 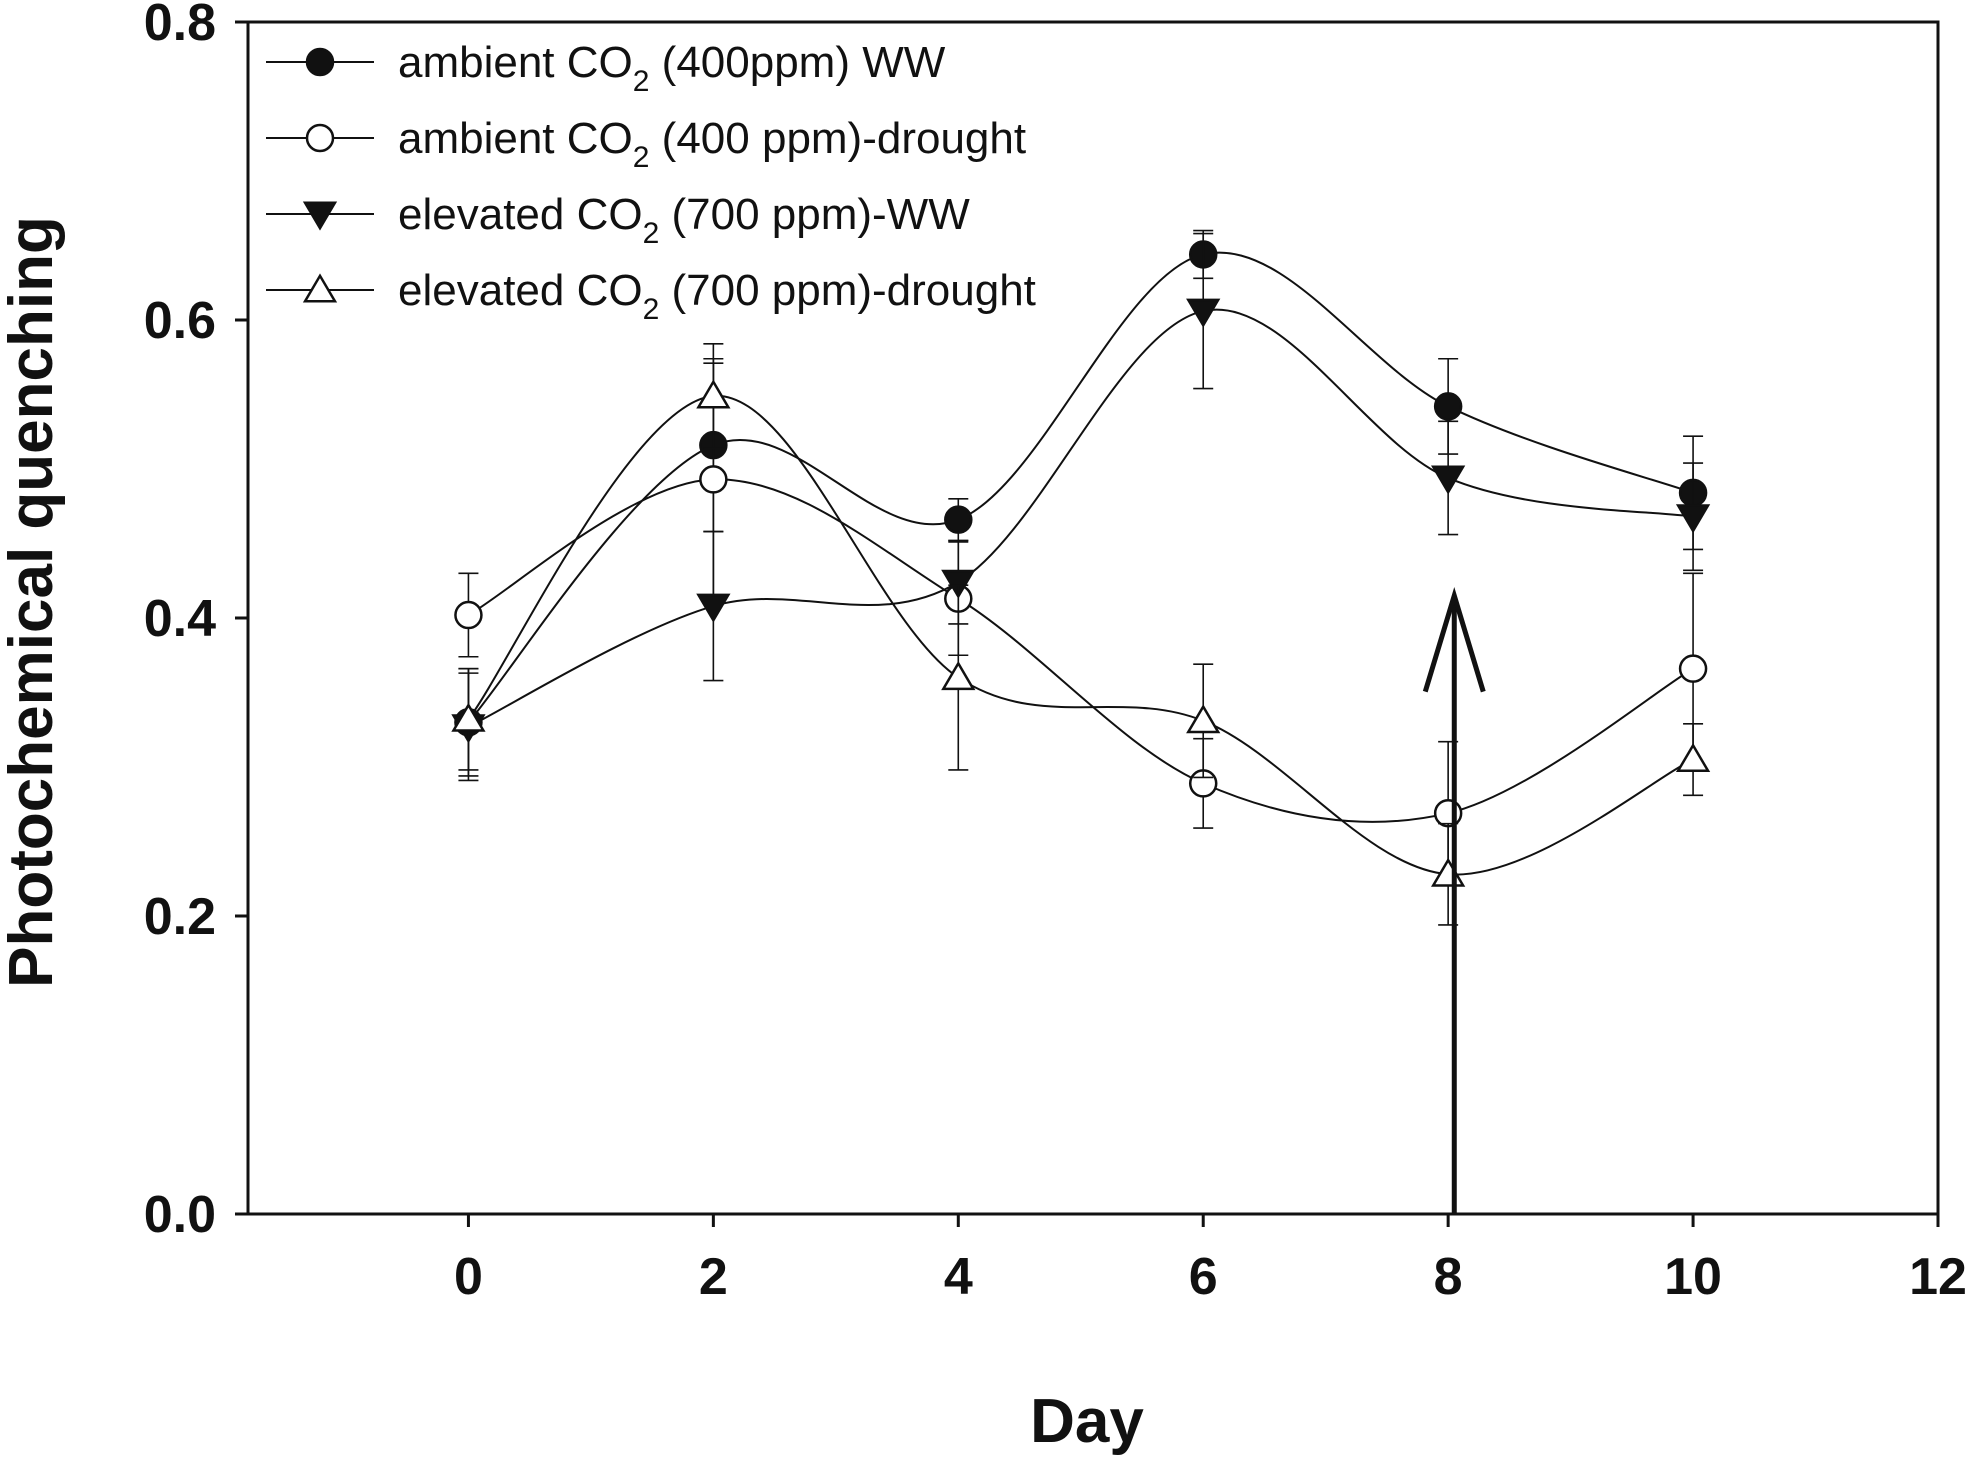 I want to click on x-tick-label: 8, so click(x=1448, y=1277).